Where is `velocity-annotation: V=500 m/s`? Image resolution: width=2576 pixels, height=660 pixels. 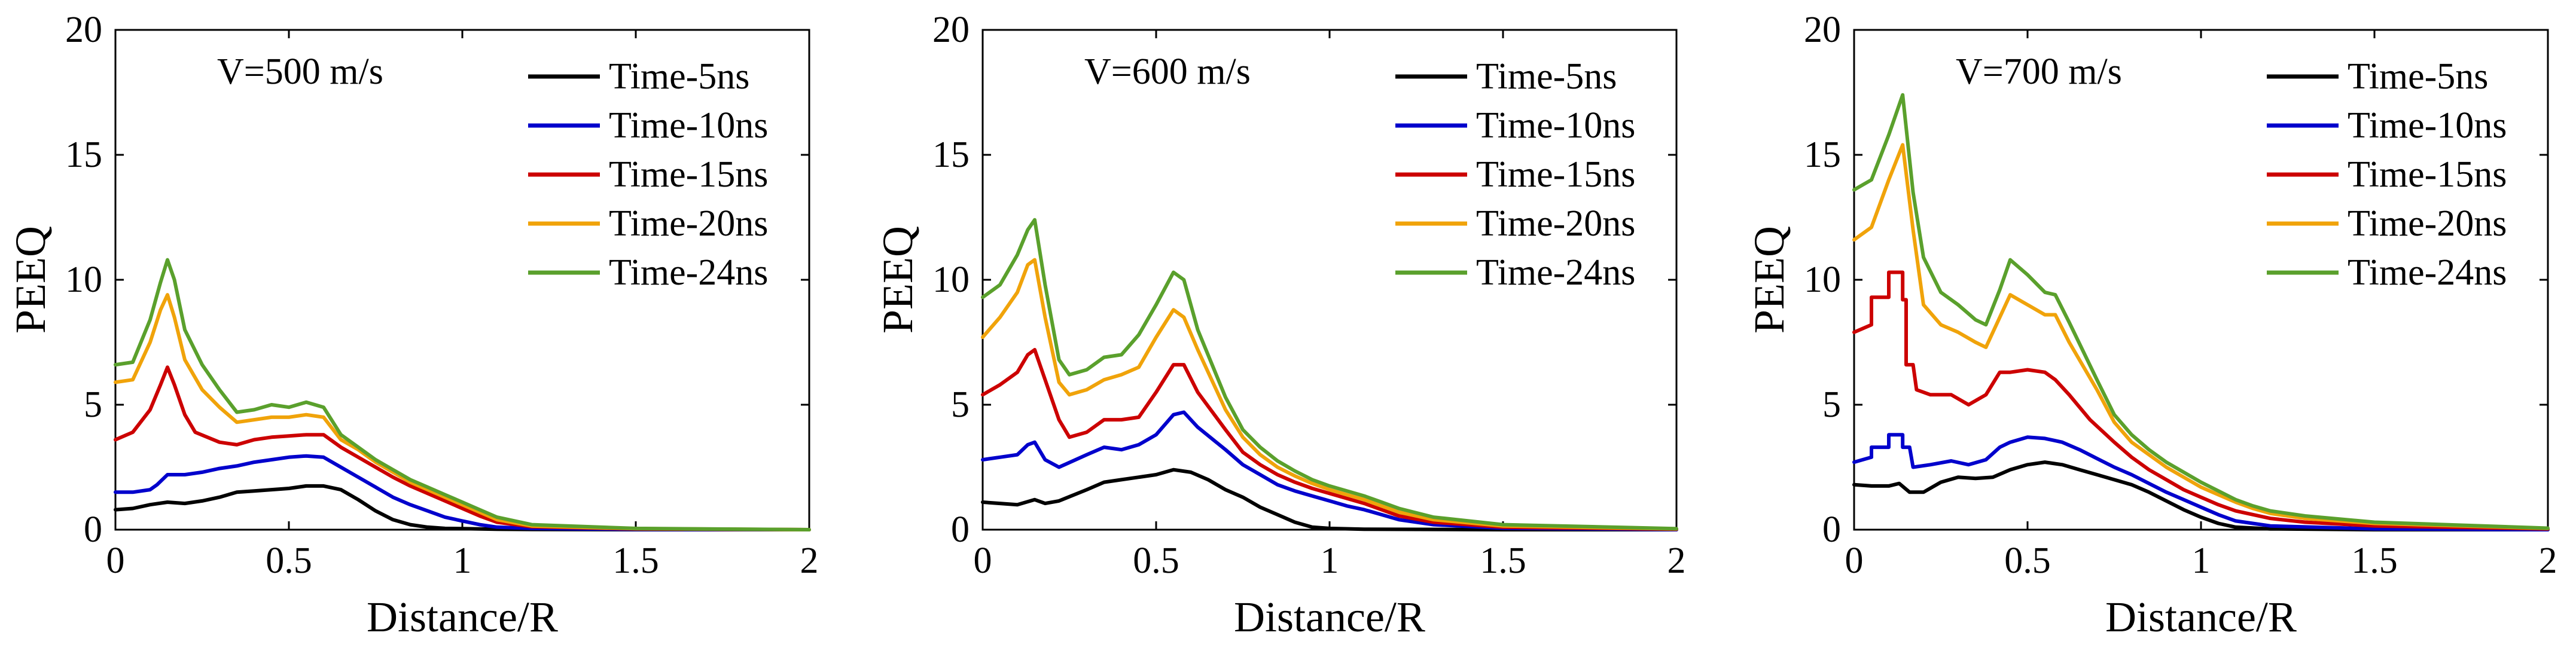
velocity-annotation: V=500 m/s is located at coordinates (300, 71).